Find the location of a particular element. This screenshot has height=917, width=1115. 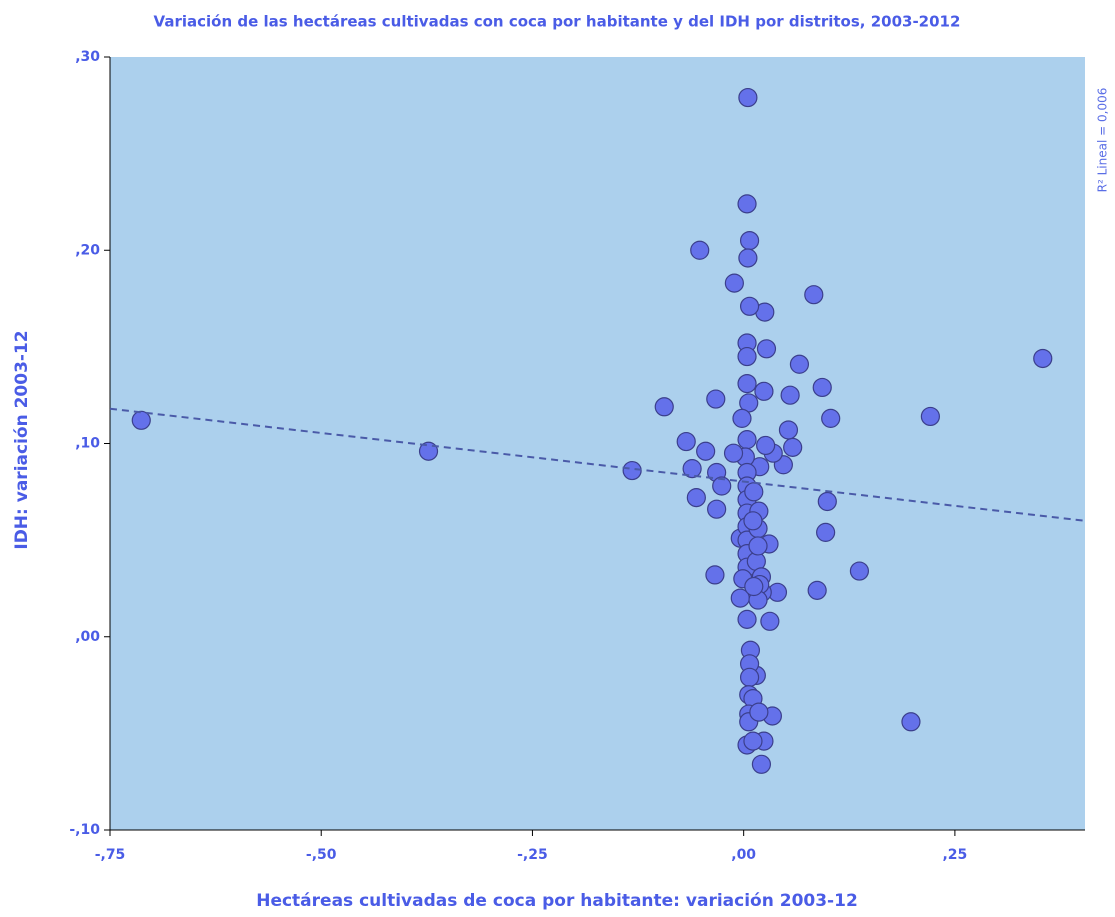

y-tick-label: ,20 is located at coordinates (87, 250).